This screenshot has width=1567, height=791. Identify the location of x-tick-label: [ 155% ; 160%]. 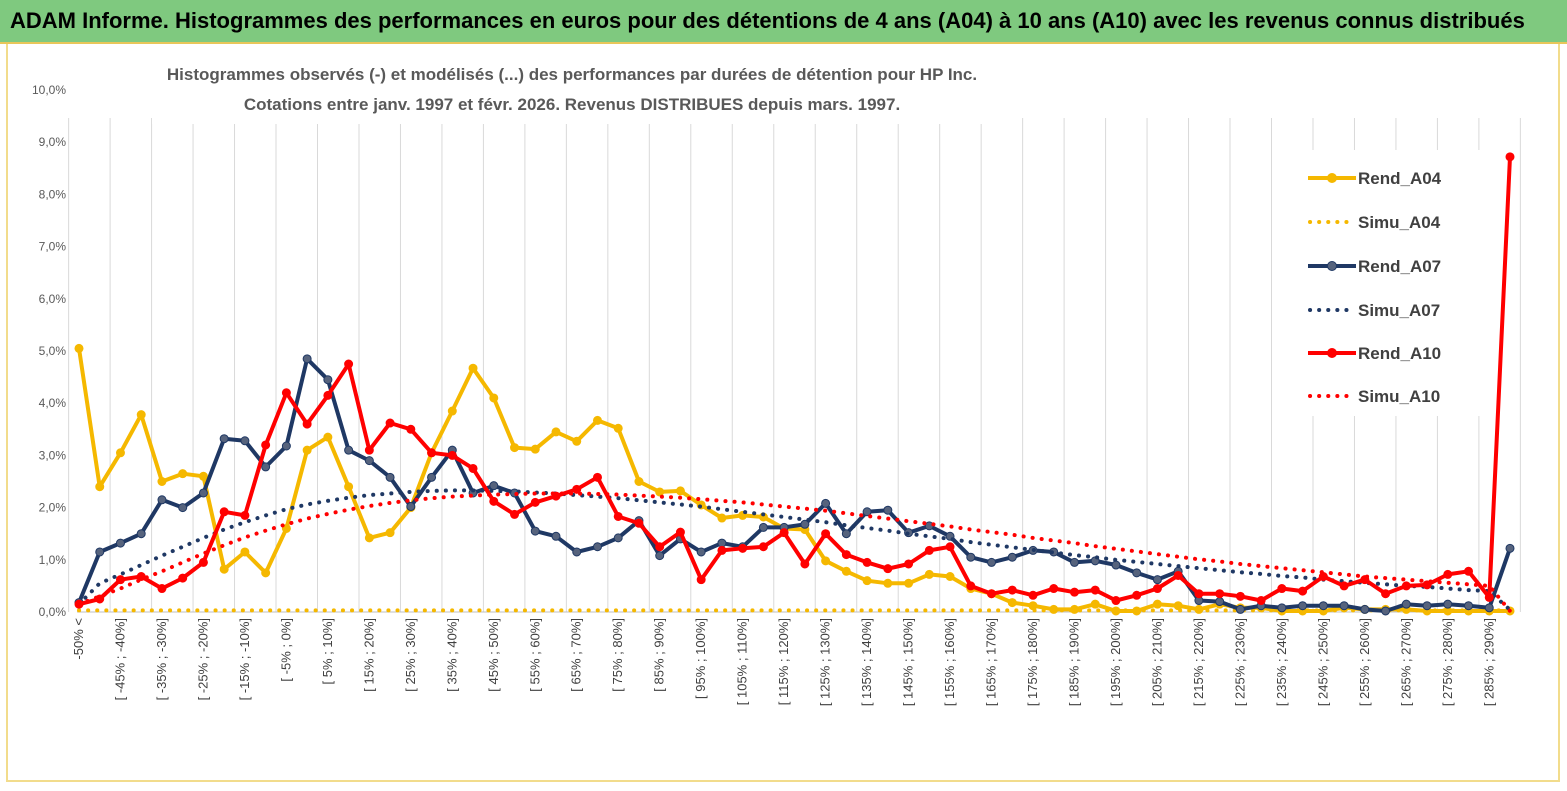
(949, 662).